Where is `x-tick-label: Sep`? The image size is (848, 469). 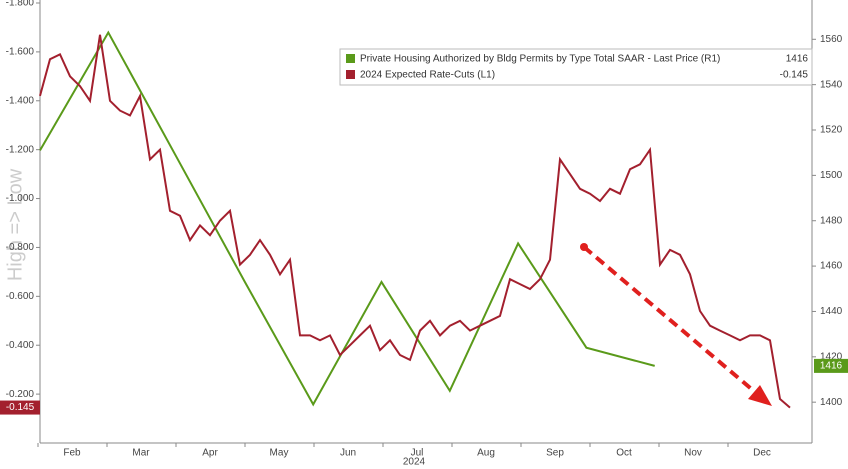 x-tick-label: Sep is located at coordinates (555, 453).